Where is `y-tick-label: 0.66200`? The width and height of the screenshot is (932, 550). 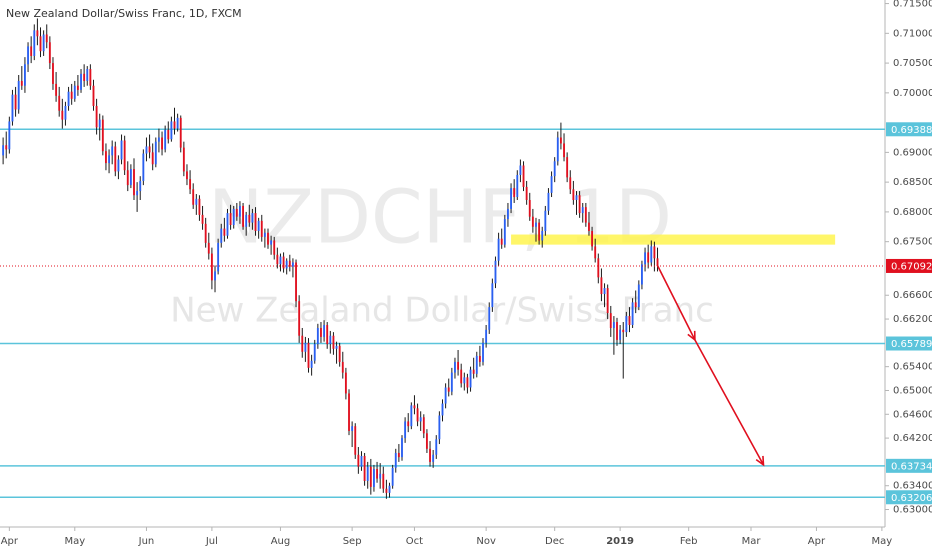
y-tick-label: 0.66200 is located at coordinates (912, 319).